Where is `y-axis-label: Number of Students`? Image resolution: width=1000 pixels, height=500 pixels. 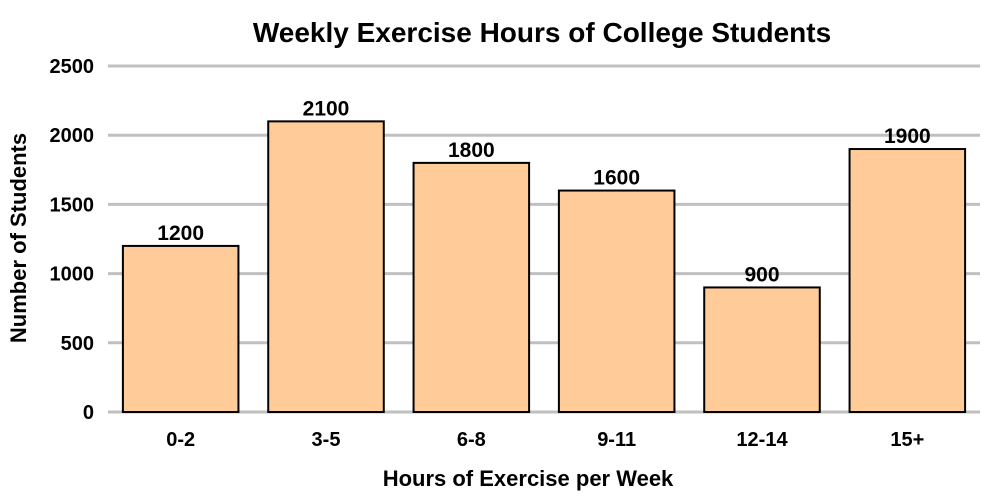
y-axis-label: Number of Students is located at coordinates (18, 238).